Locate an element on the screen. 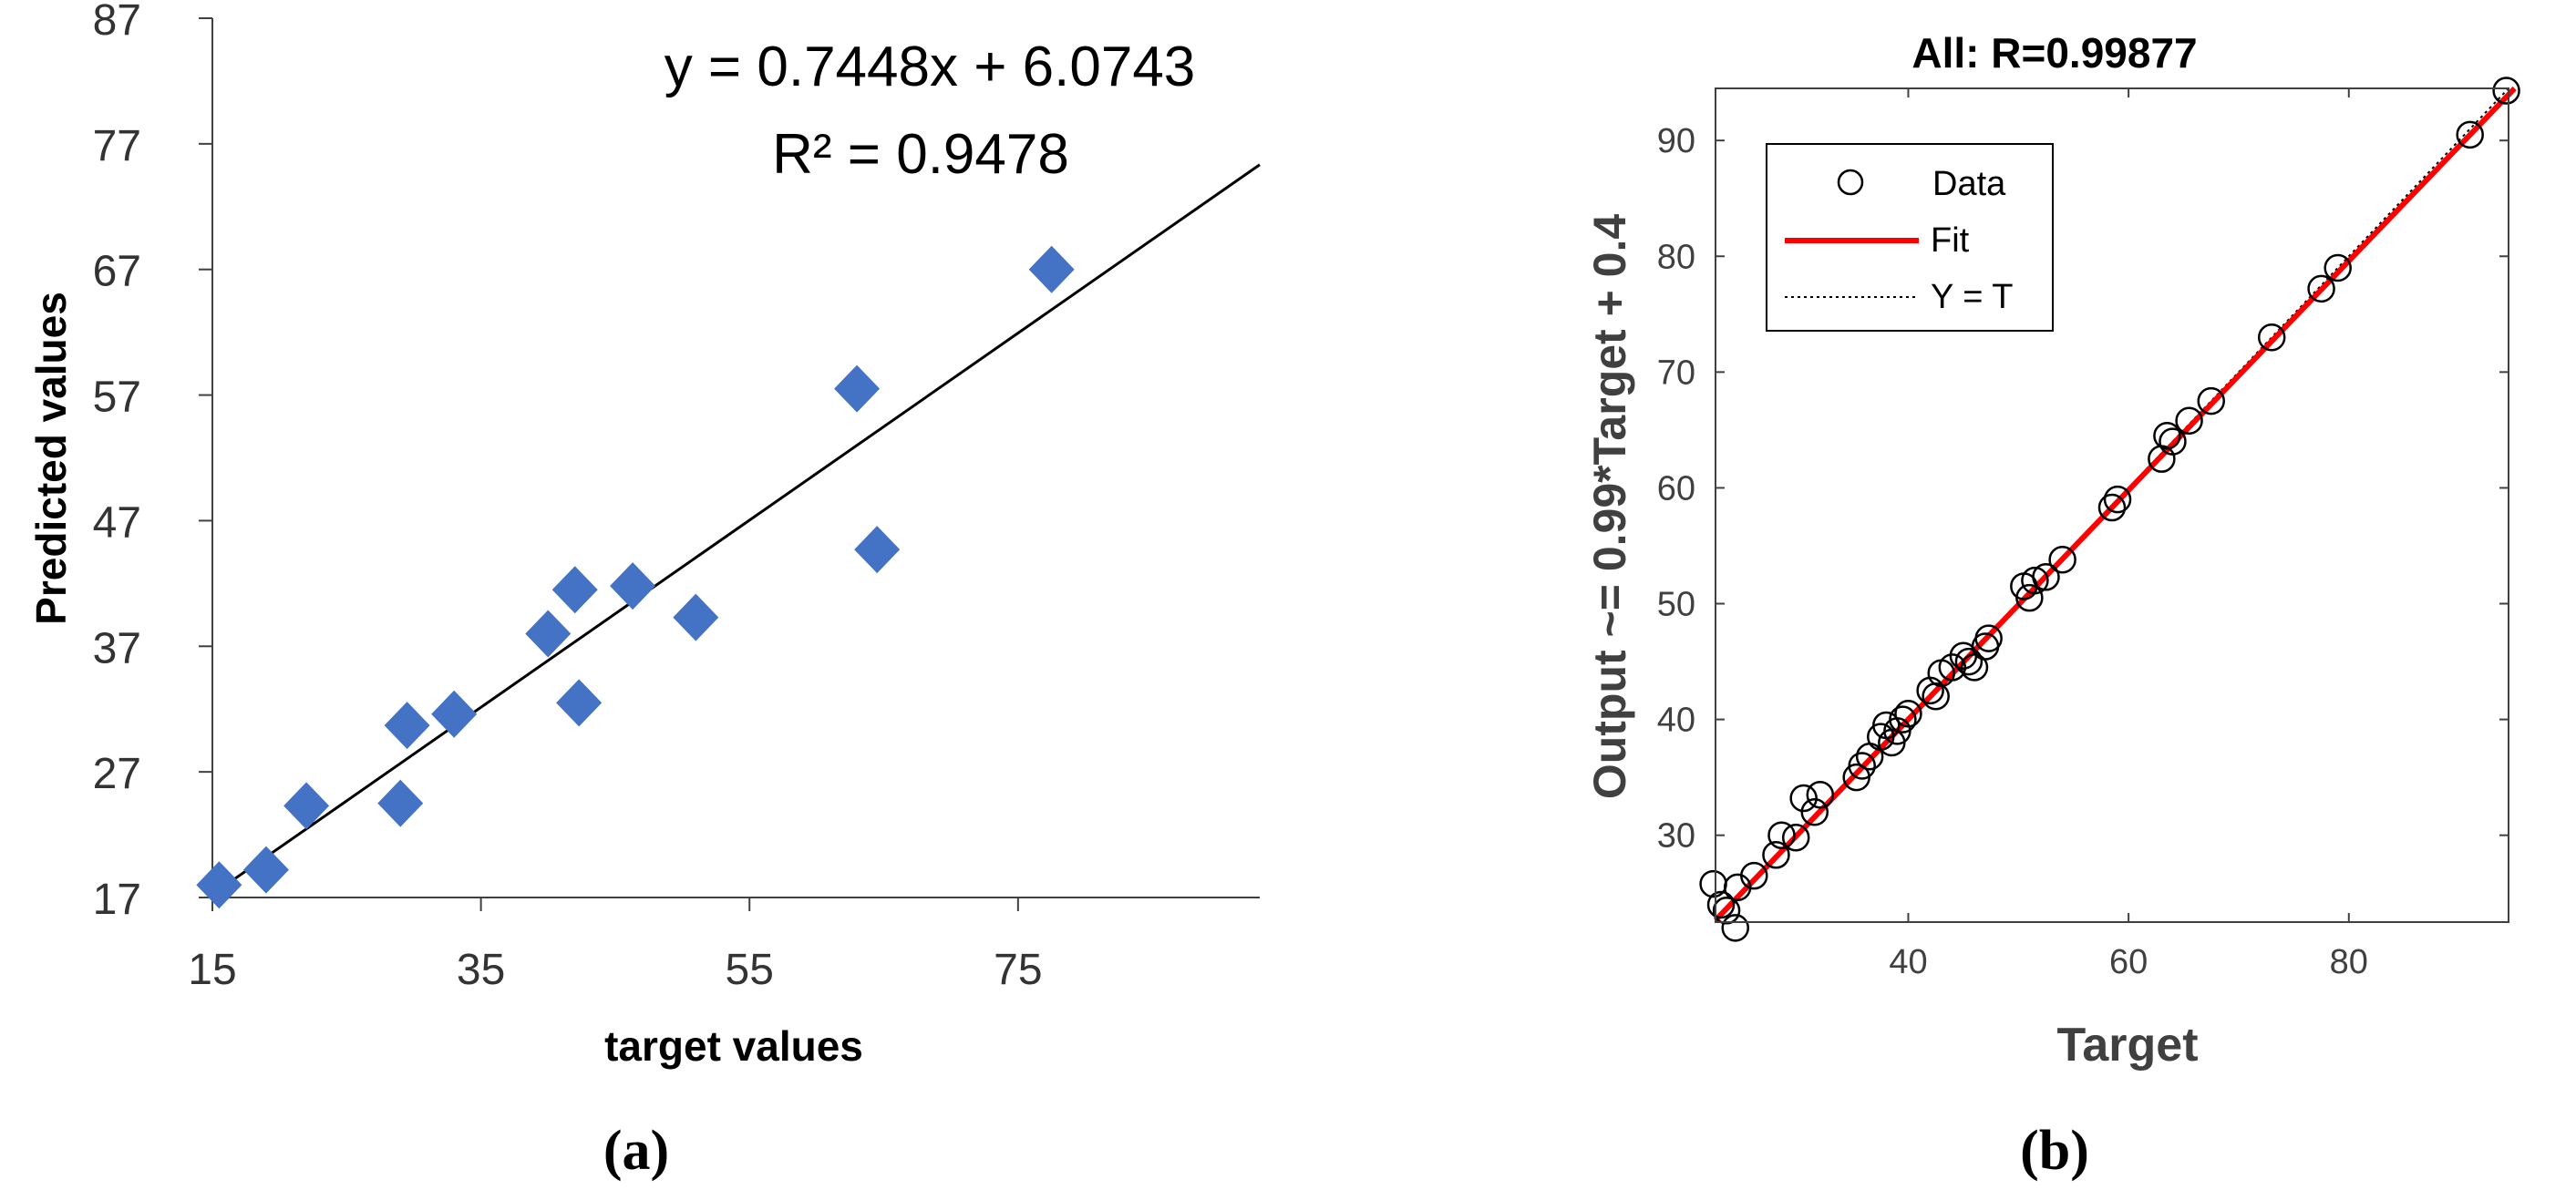  b-legend: Data Fit Y = T is located at coordinates (1910, 237).